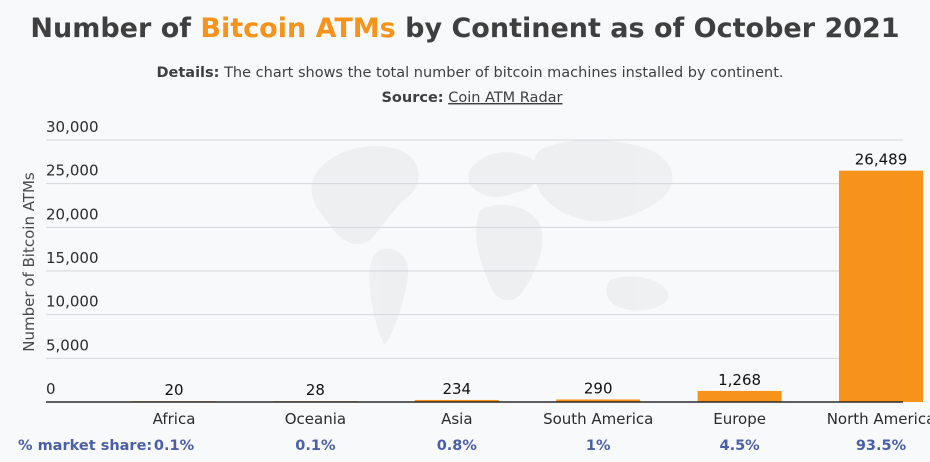  Describe the element at coordinates (598, 400) in the screenshot. I see `bar-south-america` at that location.